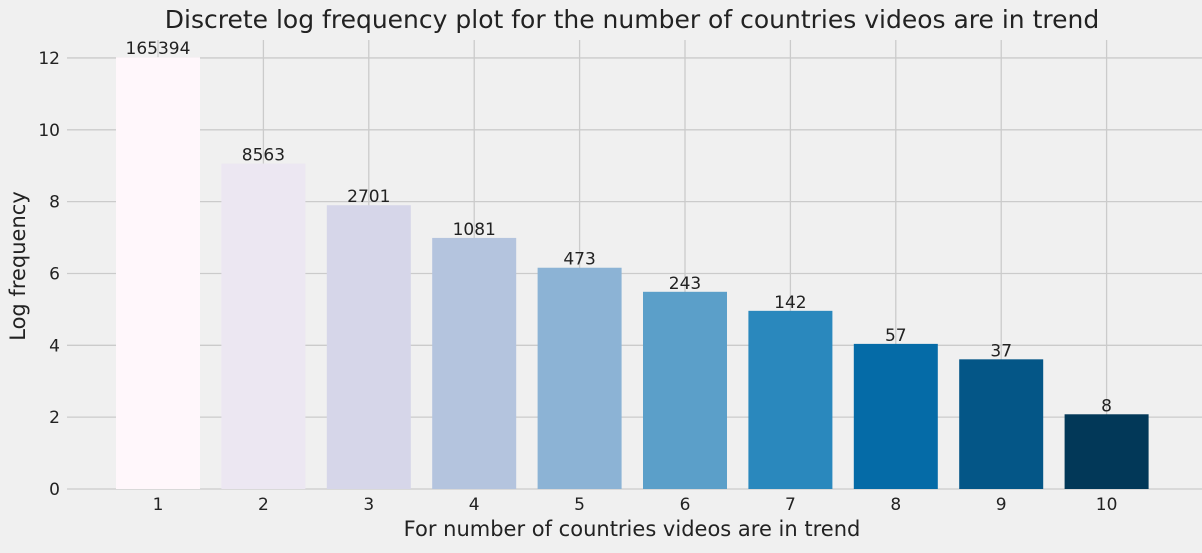 Image resolution: width=1202 pixels, height=553 pixels. What do you see at coordinates (54, 274) in the screenshot?
I see `y-tick-label: 6` at bounding box center [54, 274].